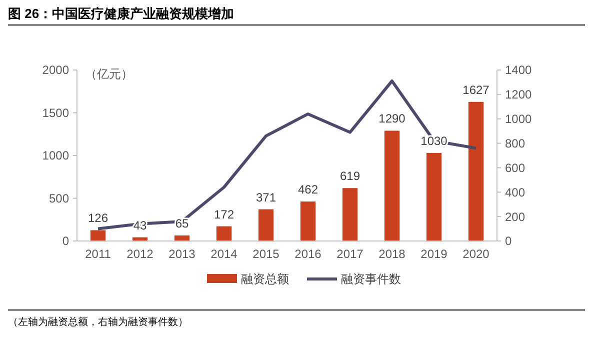 The image size is (593, 339). I want to click on x-tick-label: 2015, so click(266, 254).